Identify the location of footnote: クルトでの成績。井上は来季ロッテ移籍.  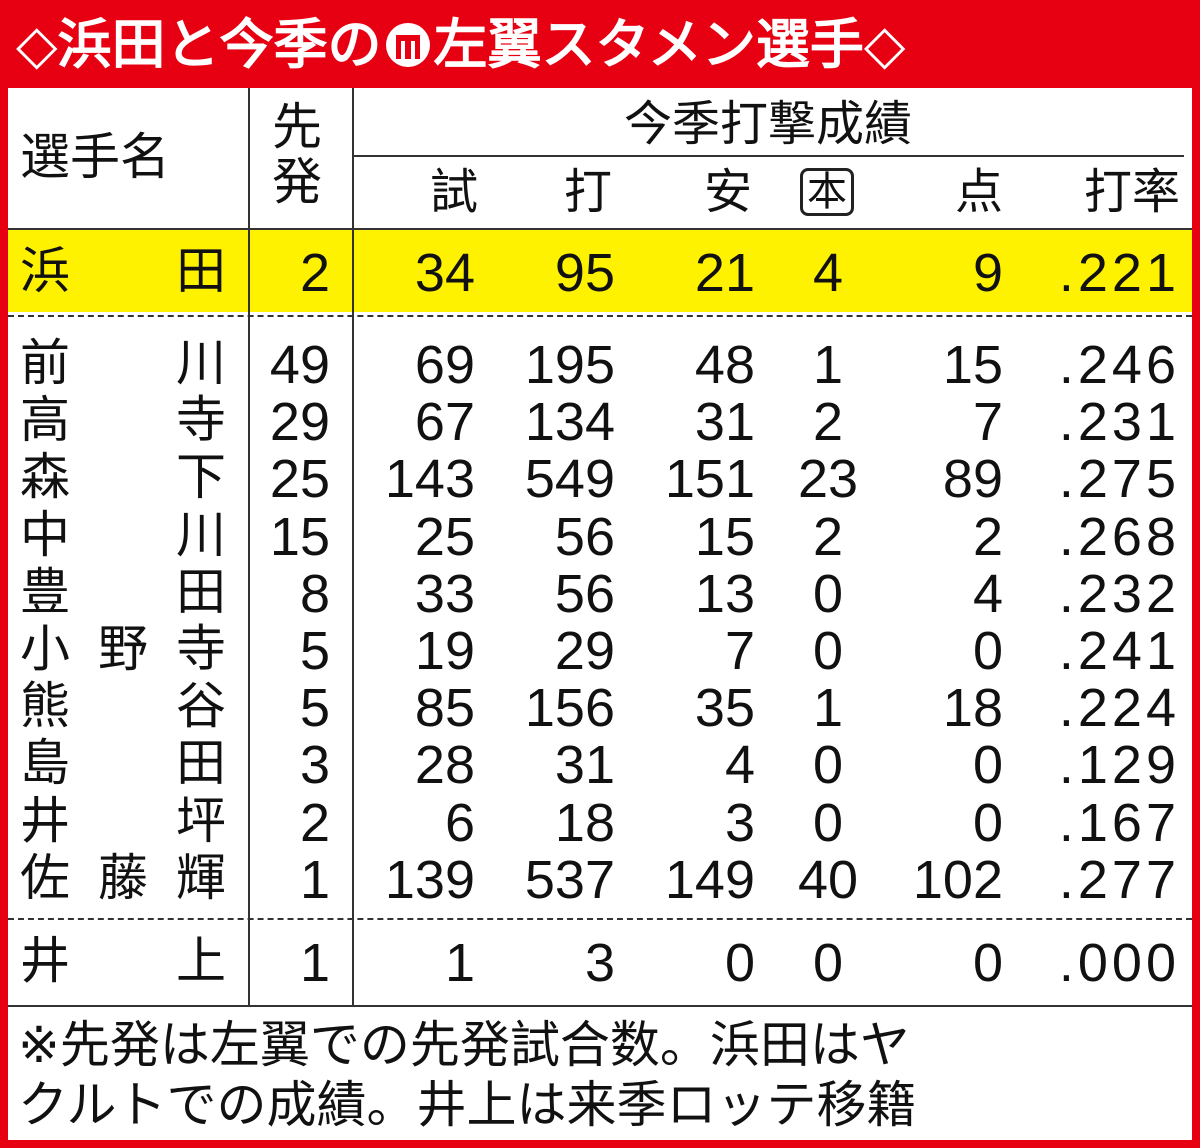
(467, 1105).